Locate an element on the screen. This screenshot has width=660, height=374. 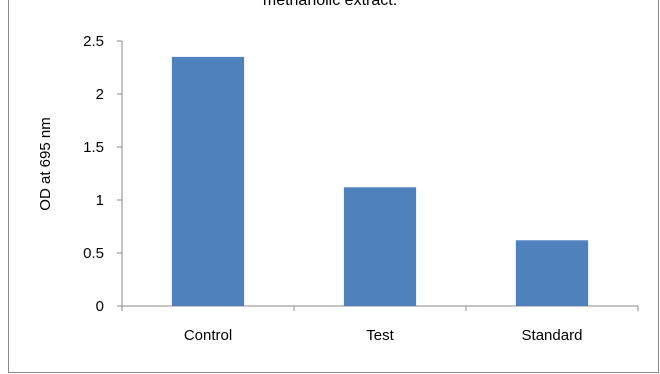
x-category-label: Control is located at coordinates (208, 335).